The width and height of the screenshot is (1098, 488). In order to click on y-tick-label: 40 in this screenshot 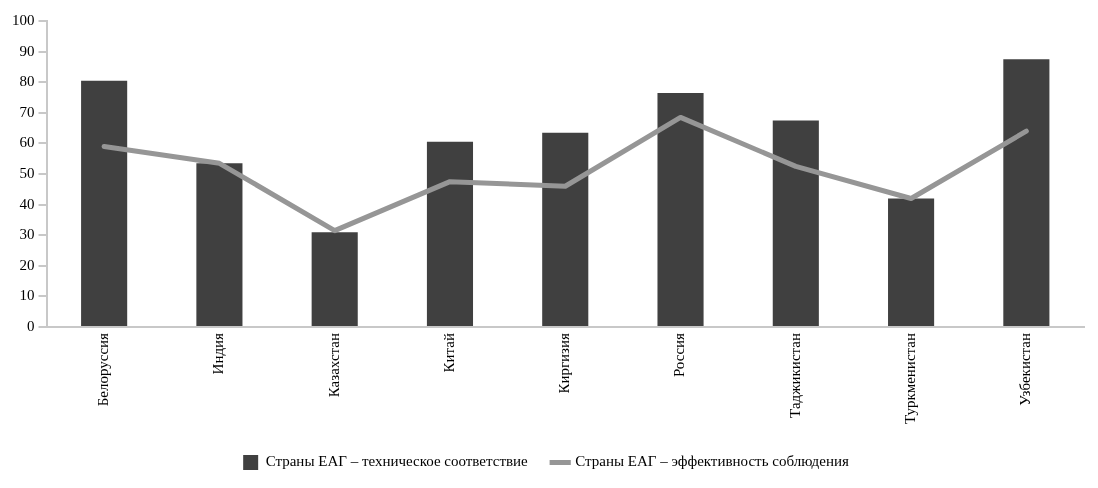, I will do `click(27, 203)`.